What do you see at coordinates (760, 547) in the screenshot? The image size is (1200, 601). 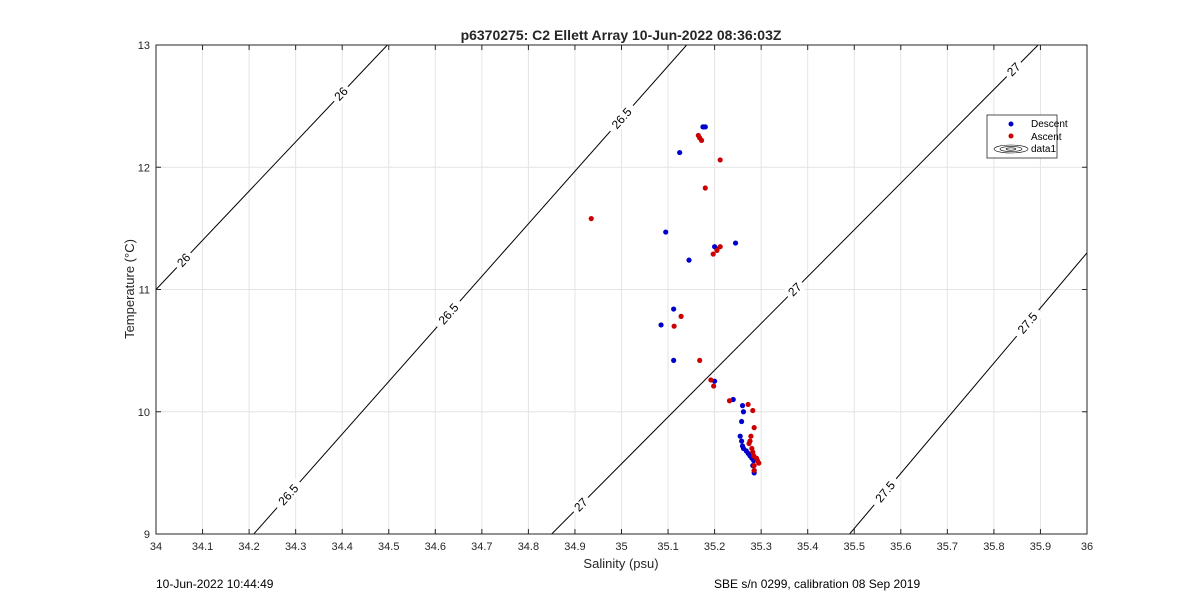 I see `x-tick-label: 35.3` at bounding box center [760, 547].